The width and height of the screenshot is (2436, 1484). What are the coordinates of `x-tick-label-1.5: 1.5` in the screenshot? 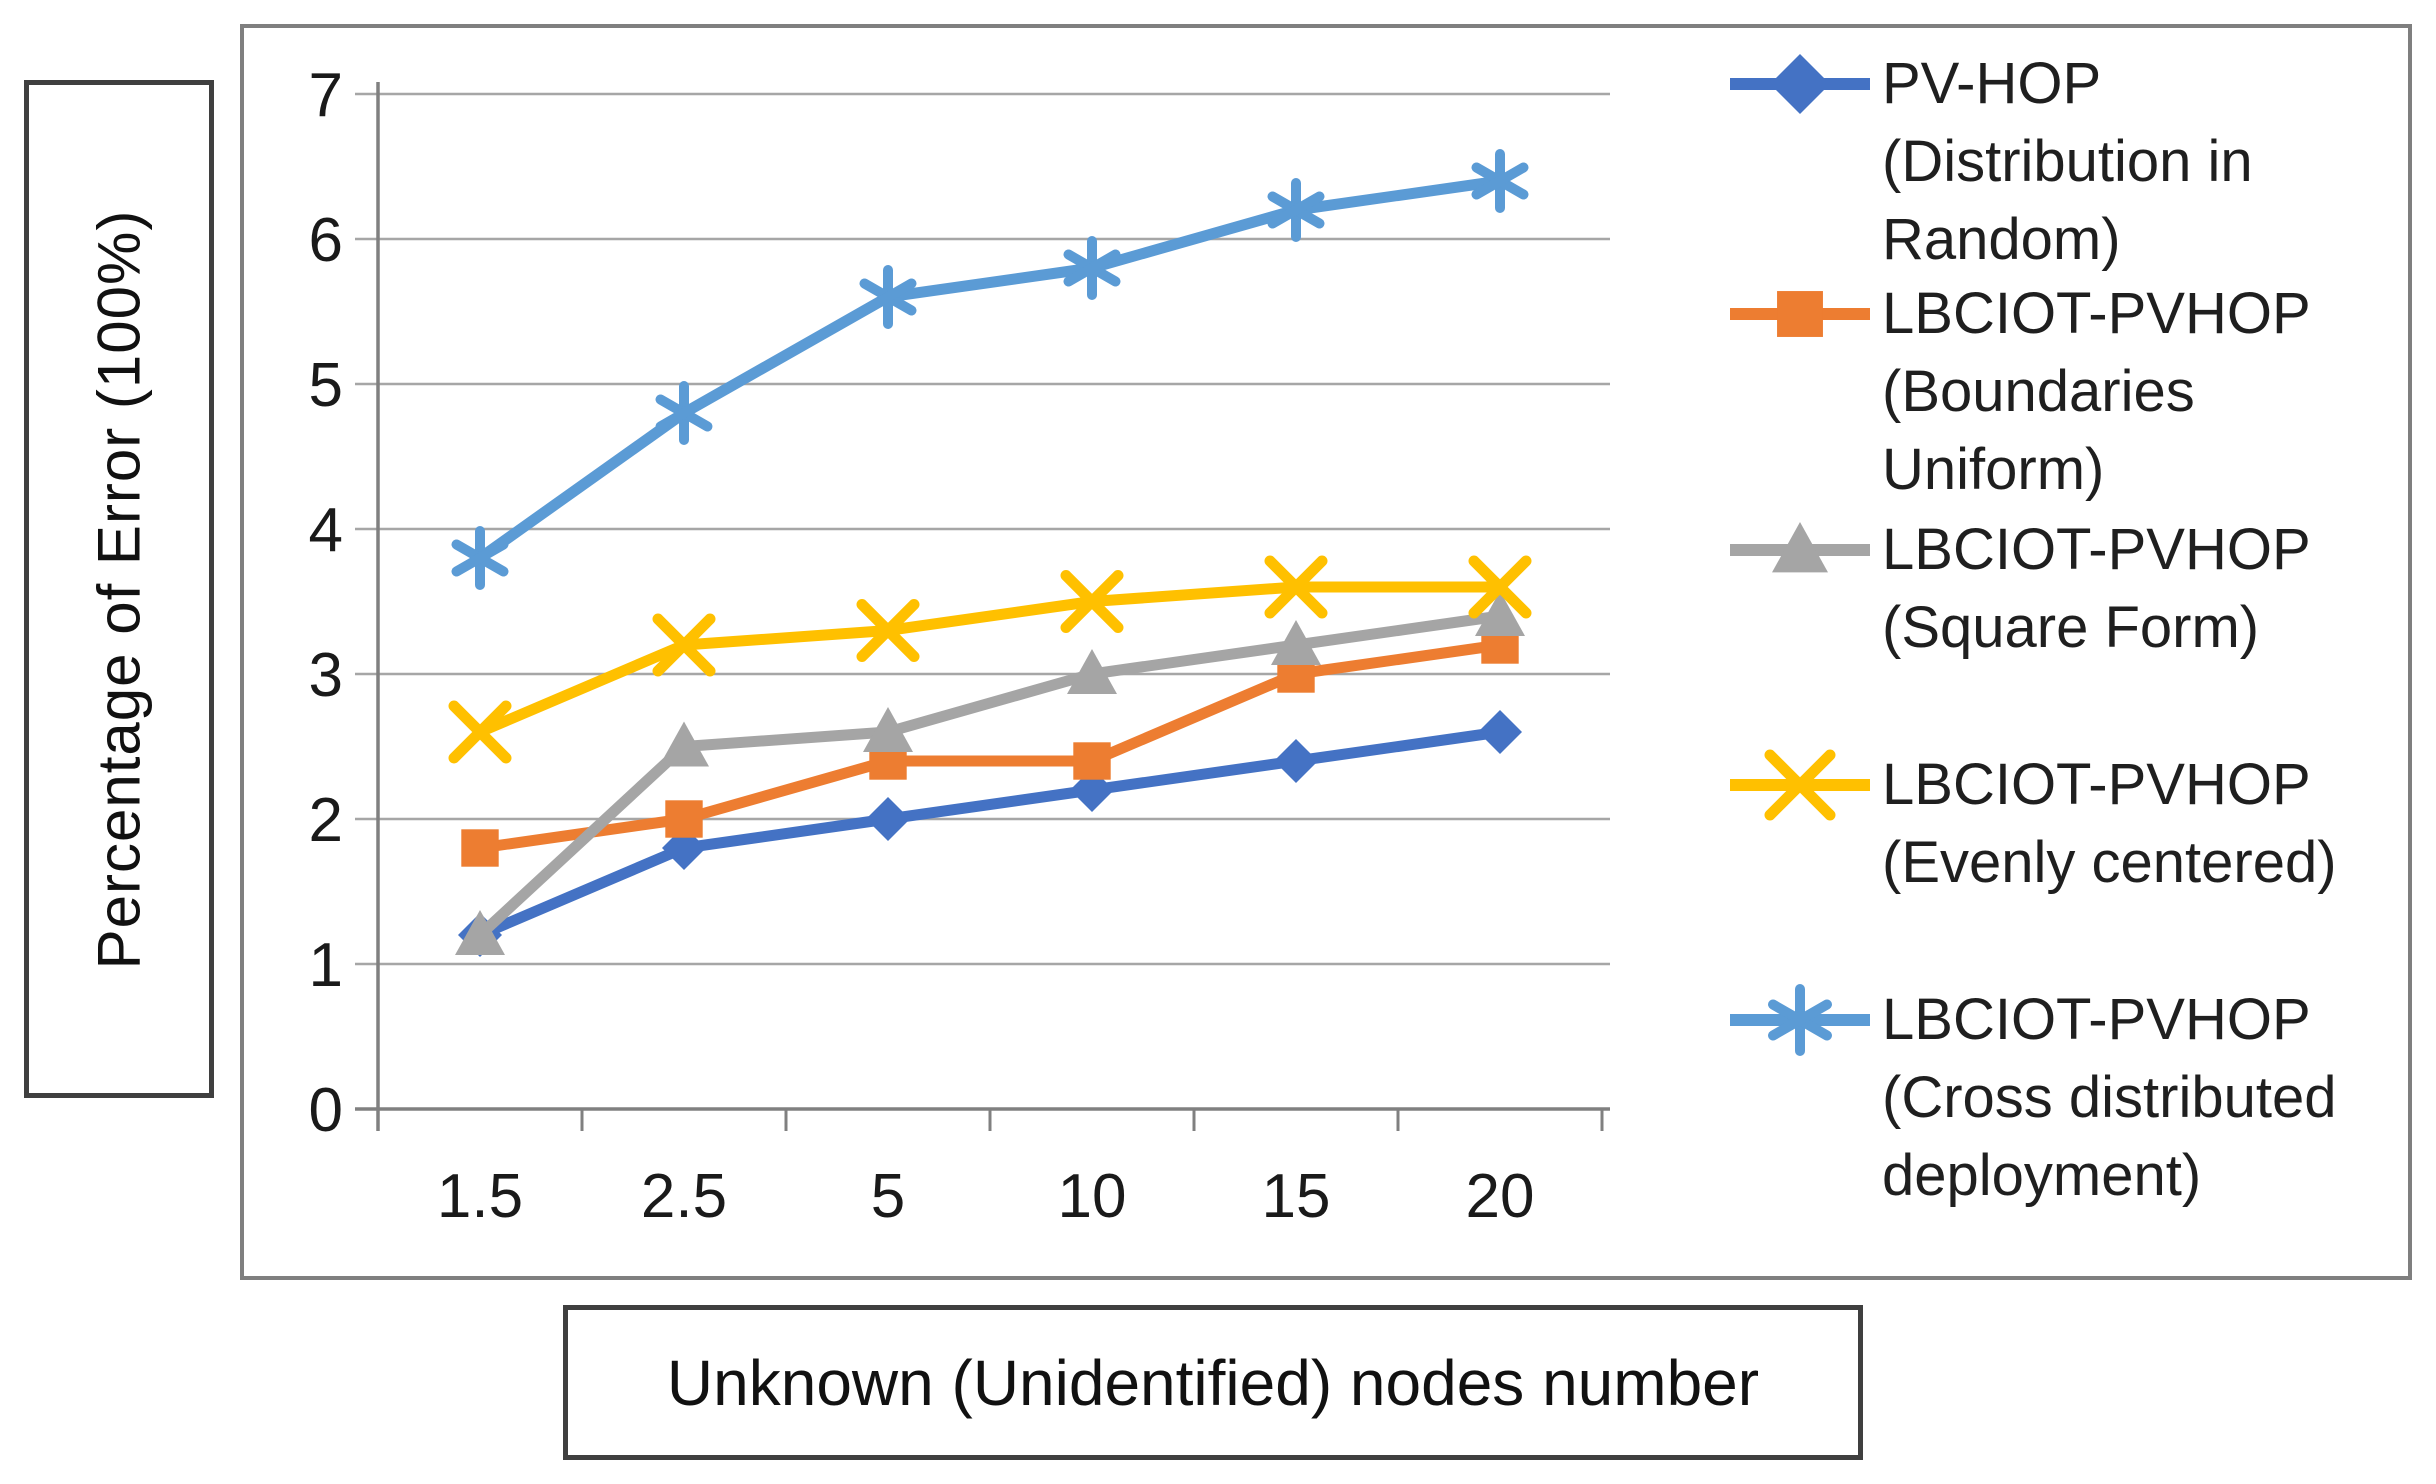 It's located at (480, 1196).